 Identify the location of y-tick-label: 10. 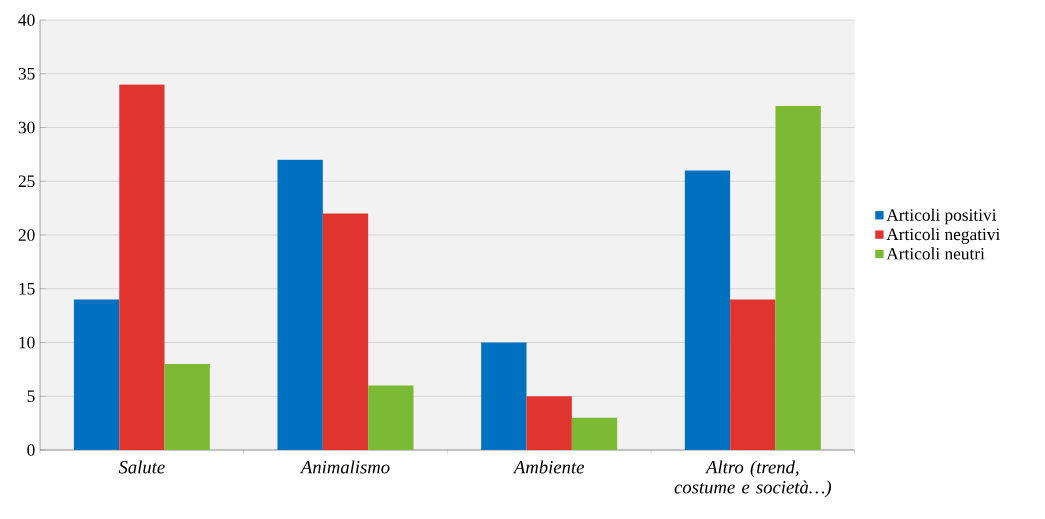
(27, 342).